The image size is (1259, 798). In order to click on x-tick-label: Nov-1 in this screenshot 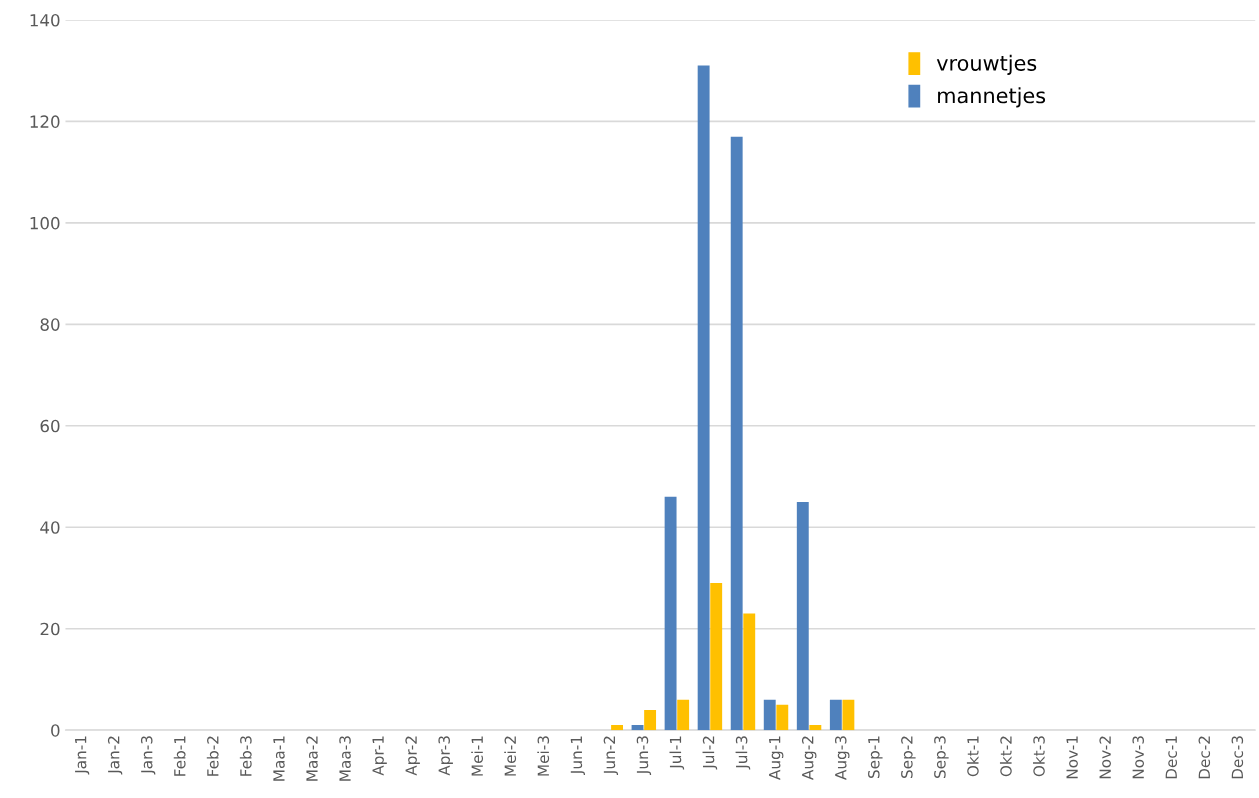, I will do `click(1072, 757)`.